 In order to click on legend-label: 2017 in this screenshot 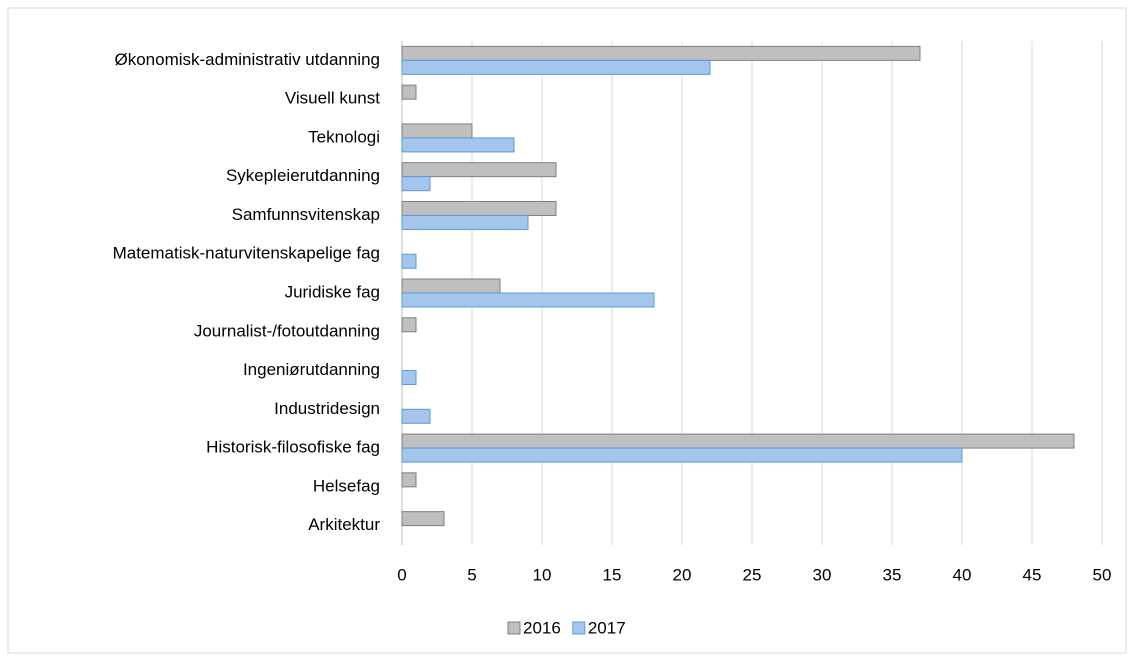, I will do `click(607, 627)`.